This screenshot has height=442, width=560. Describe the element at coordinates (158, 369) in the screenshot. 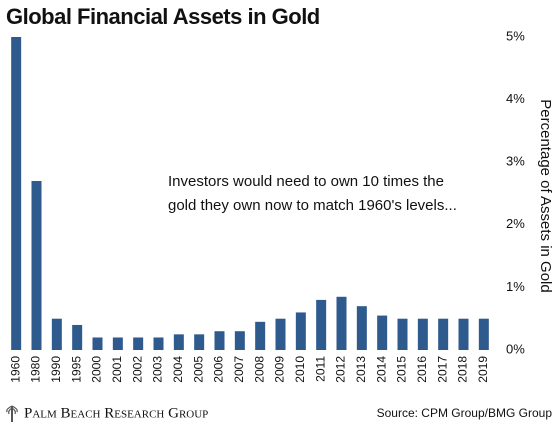

I see `x-tick-label: 2003` at that location.